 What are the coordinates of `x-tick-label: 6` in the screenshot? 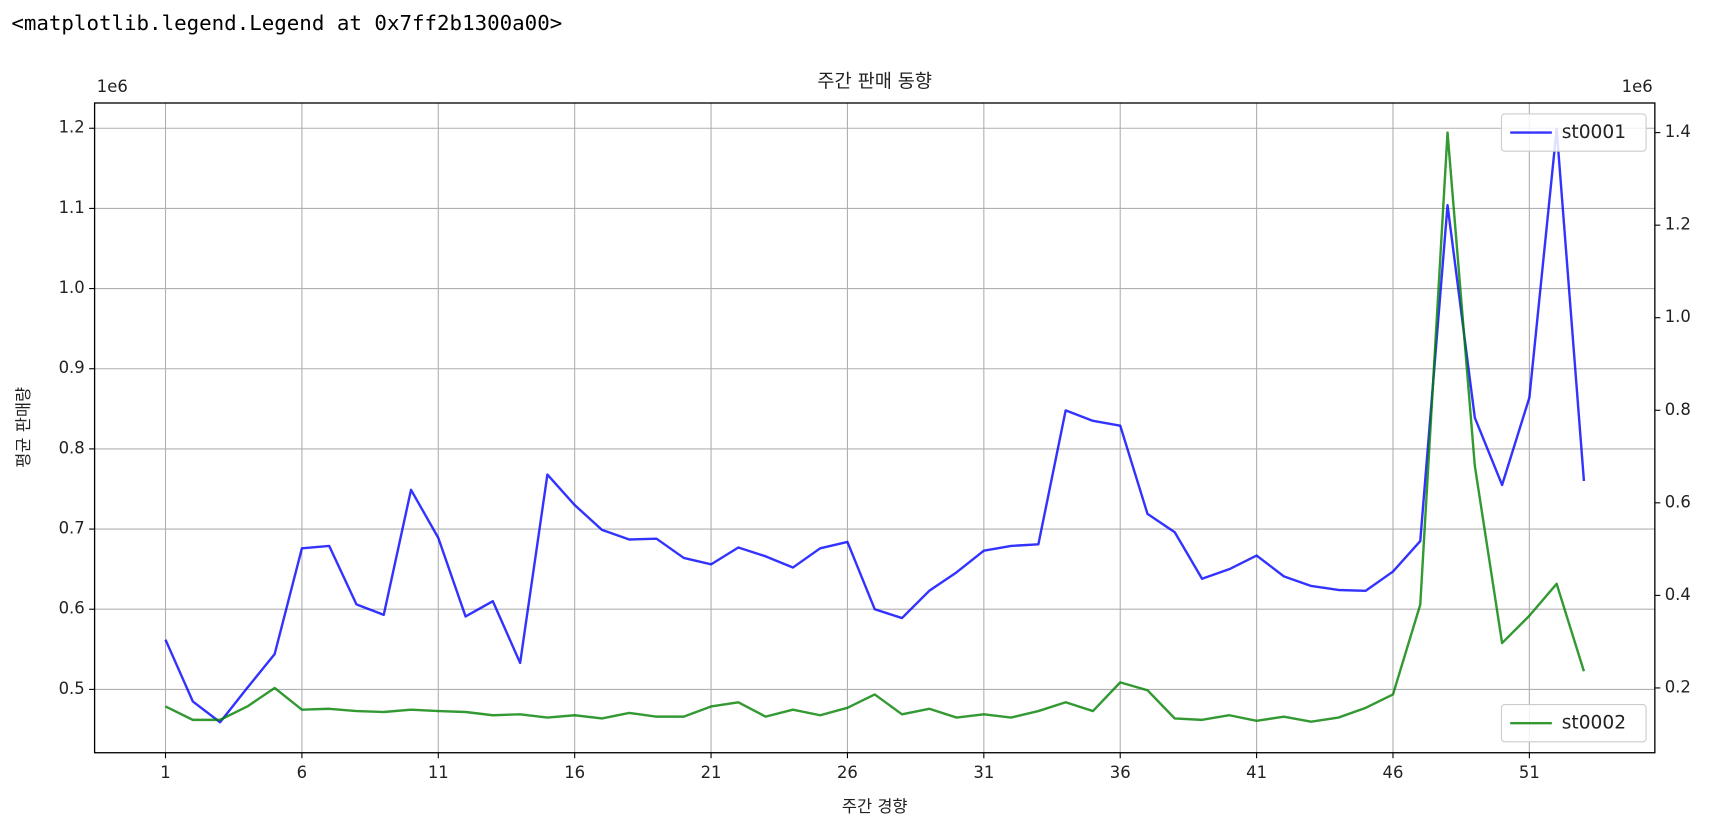 It's located at (302, 772).